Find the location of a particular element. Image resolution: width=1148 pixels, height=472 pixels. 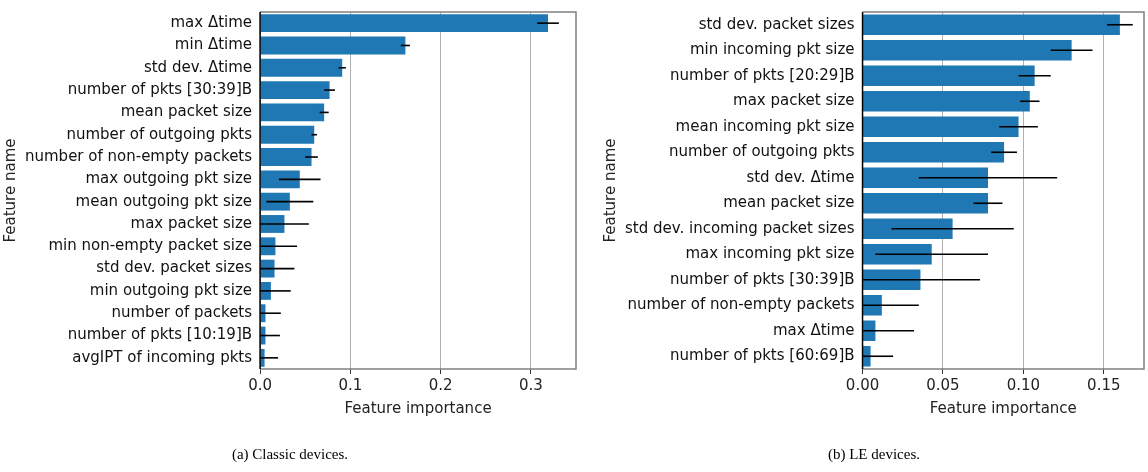

x-tick-label: 0.0 is located at coordinates (260, 384).